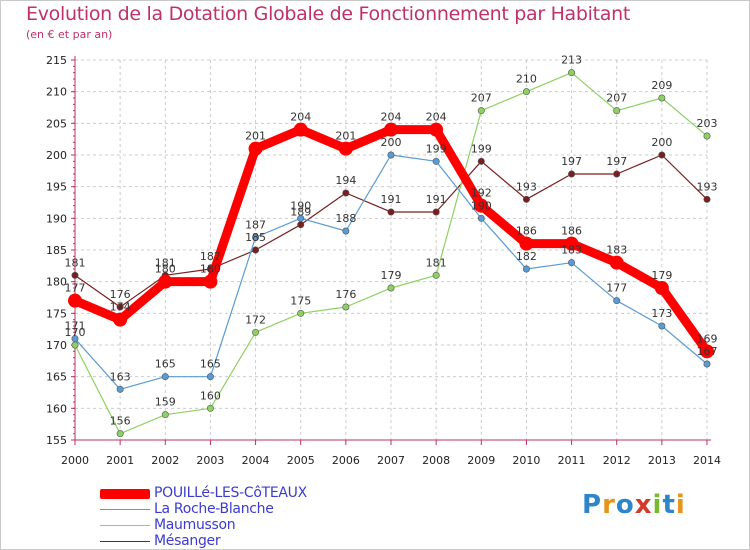 This screenshot has height=550, width=750. I want to click on legend-label: Mésanger, so click(187, 541).